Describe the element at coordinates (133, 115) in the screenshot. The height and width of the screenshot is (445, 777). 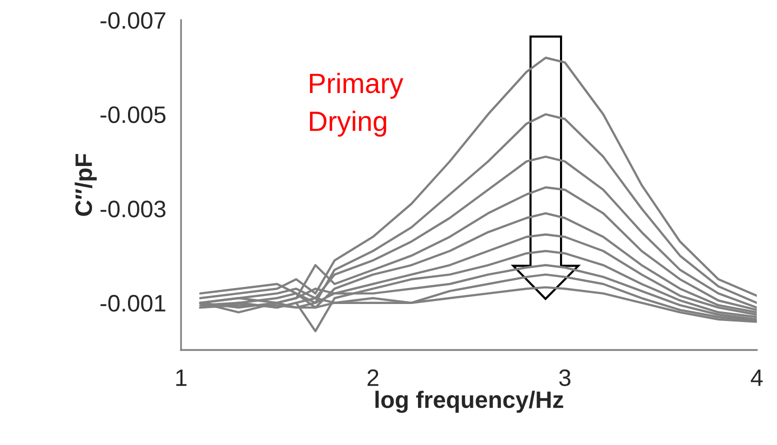
I see `y-tick-label: -0.005` at that location.